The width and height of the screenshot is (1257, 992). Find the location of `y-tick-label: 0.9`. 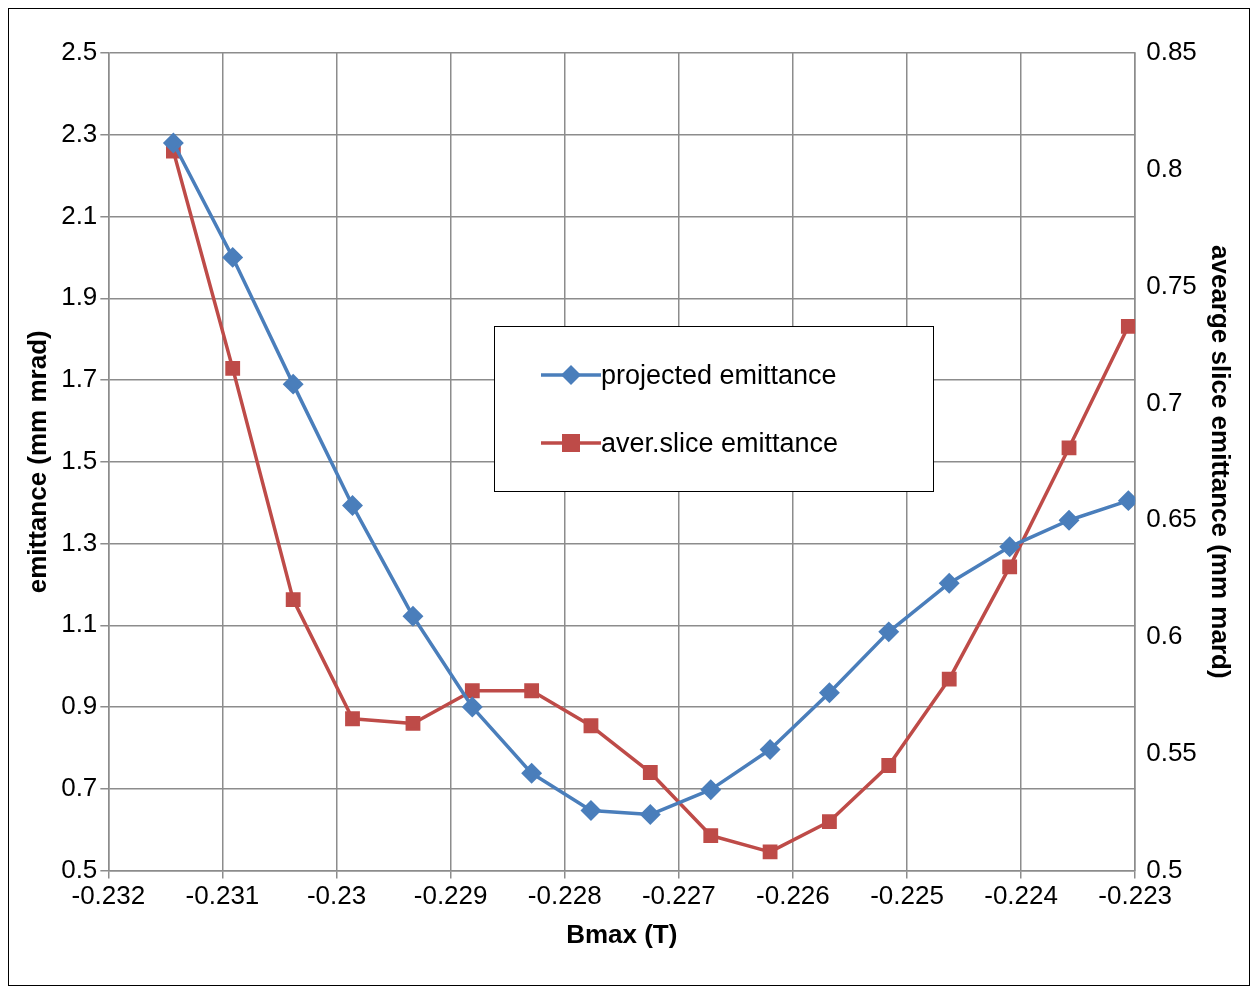

y-tick-label: 0.9 is located at coordinates (79, 705).